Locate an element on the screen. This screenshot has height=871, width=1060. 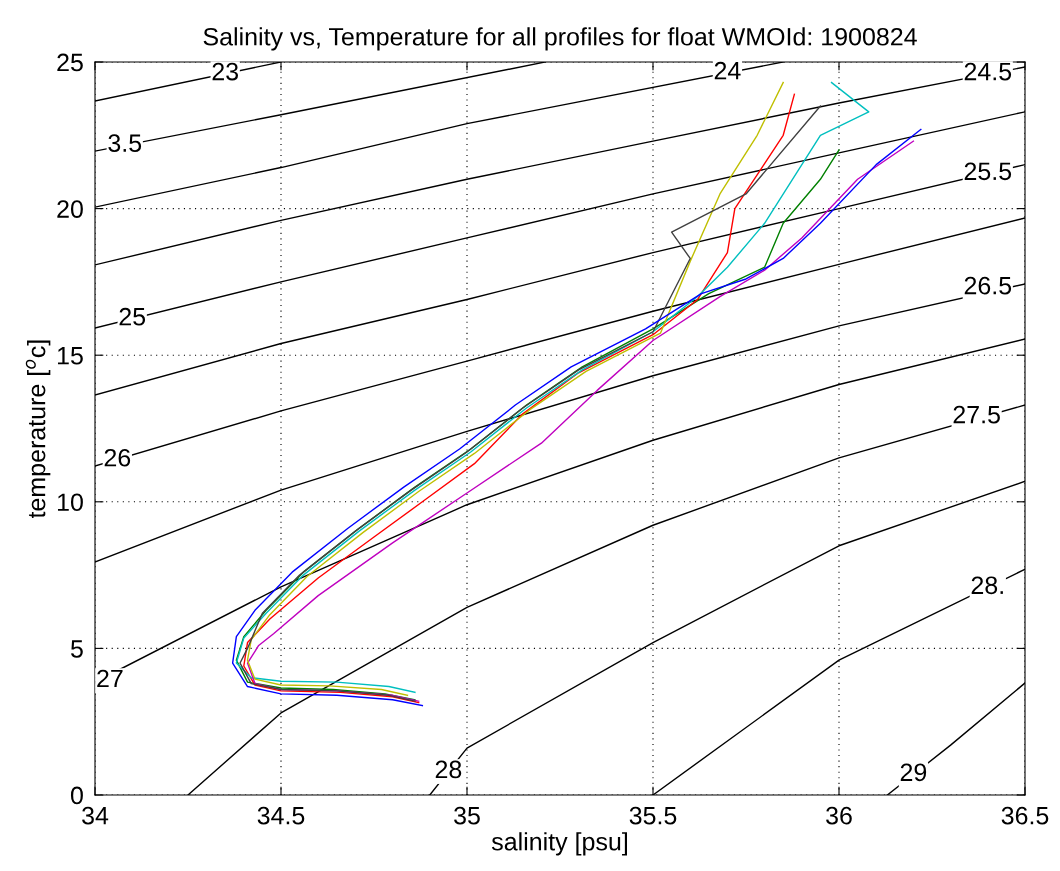
annotation: 25 is located at coordinates (132, 316).